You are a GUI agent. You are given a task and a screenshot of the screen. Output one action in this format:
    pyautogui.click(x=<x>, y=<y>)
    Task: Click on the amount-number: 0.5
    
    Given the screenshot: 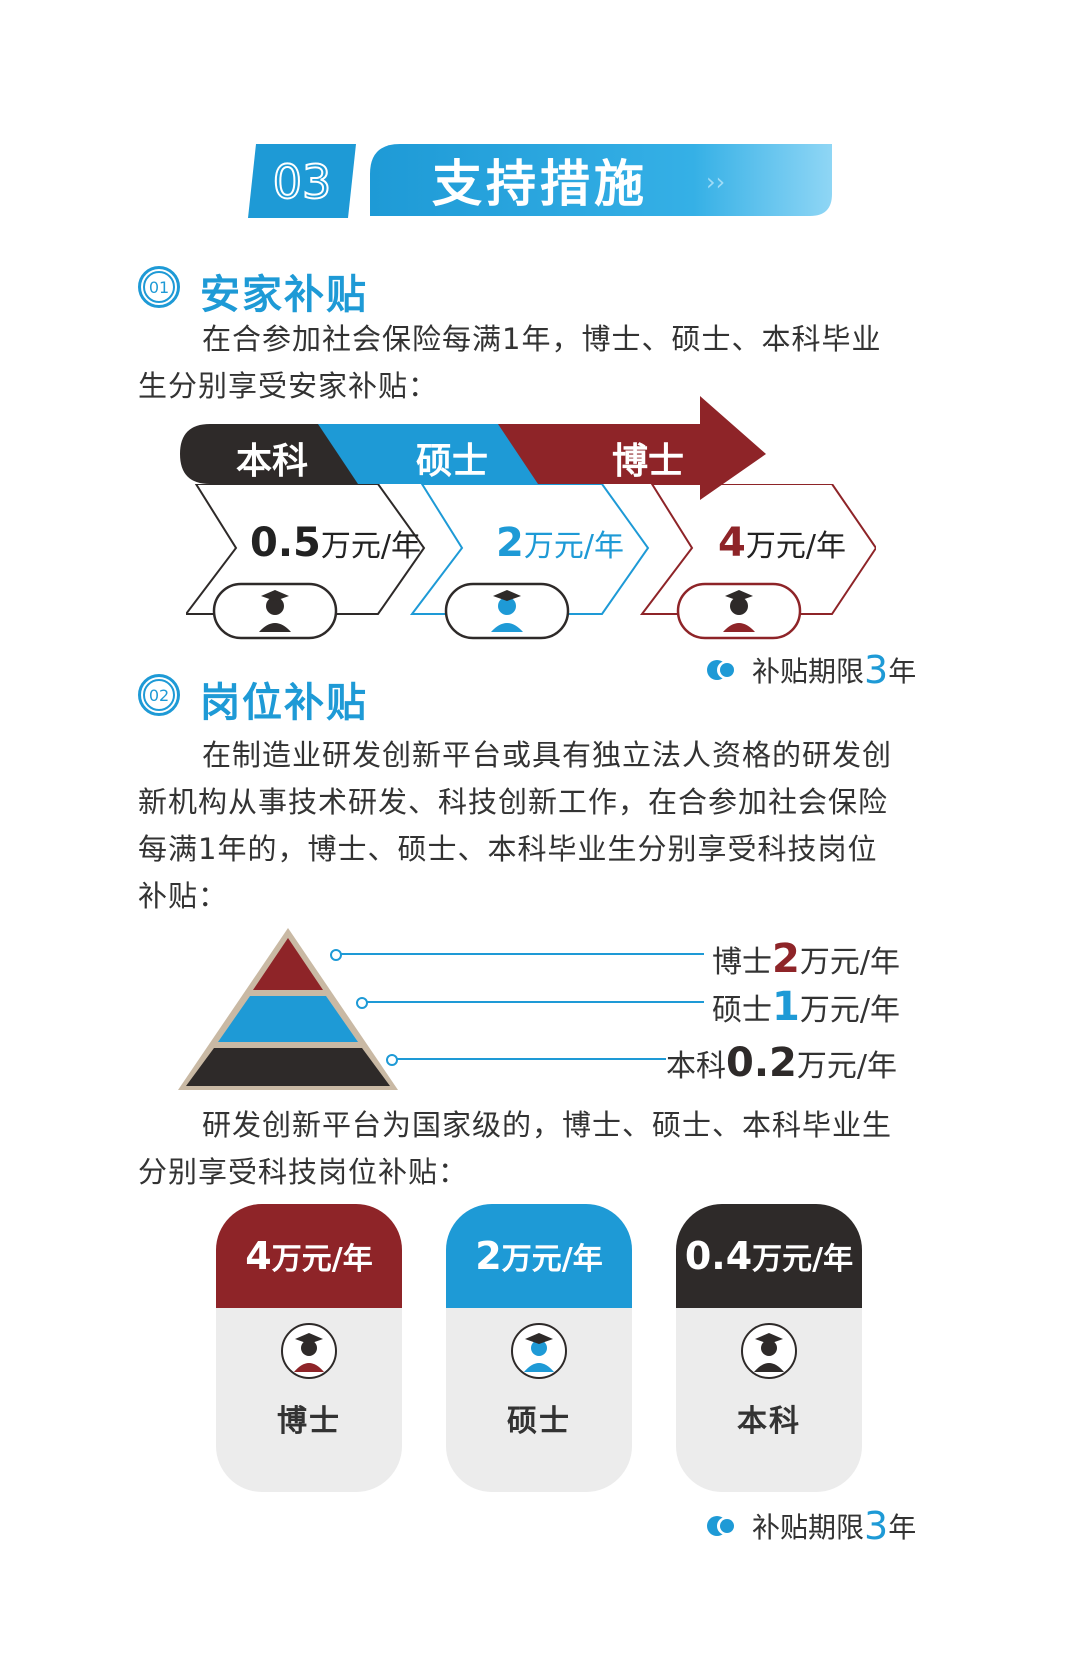 What is the action you would take?
    pyautogui.click(x=285, y=543)
    